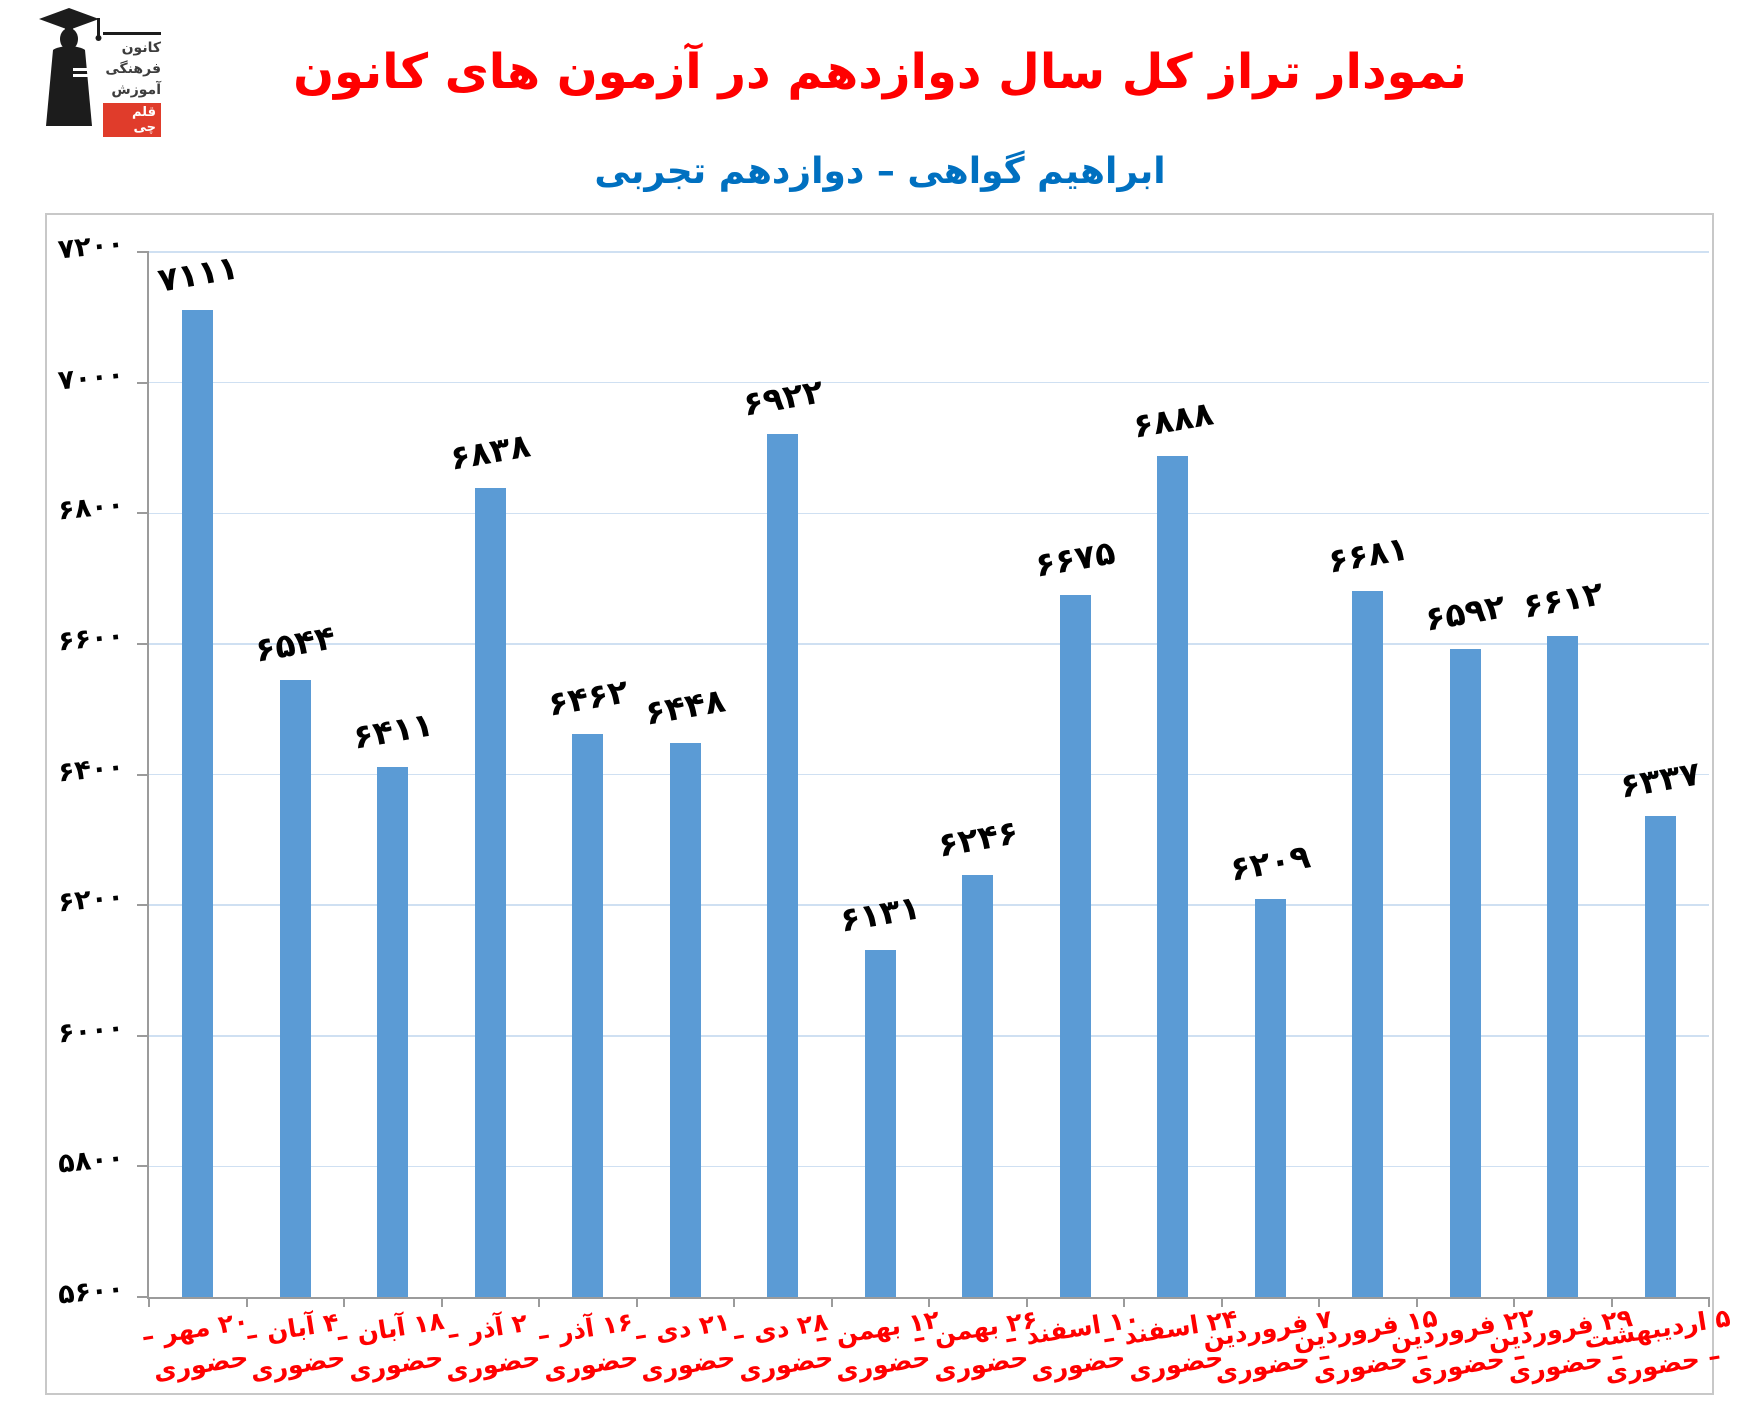  I want to click on kanoon-logo: کانون فرهنگی آموزش قلم چی, so click(98, 71).